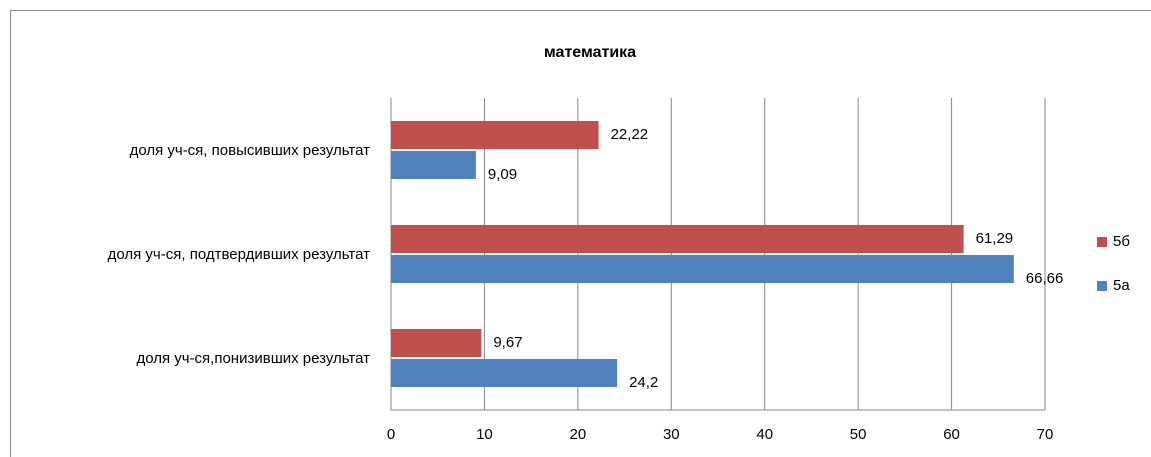 The width and height of the screenshot is (1151, 457). I want to click on x-tick-label: 50, so click(858, 434).